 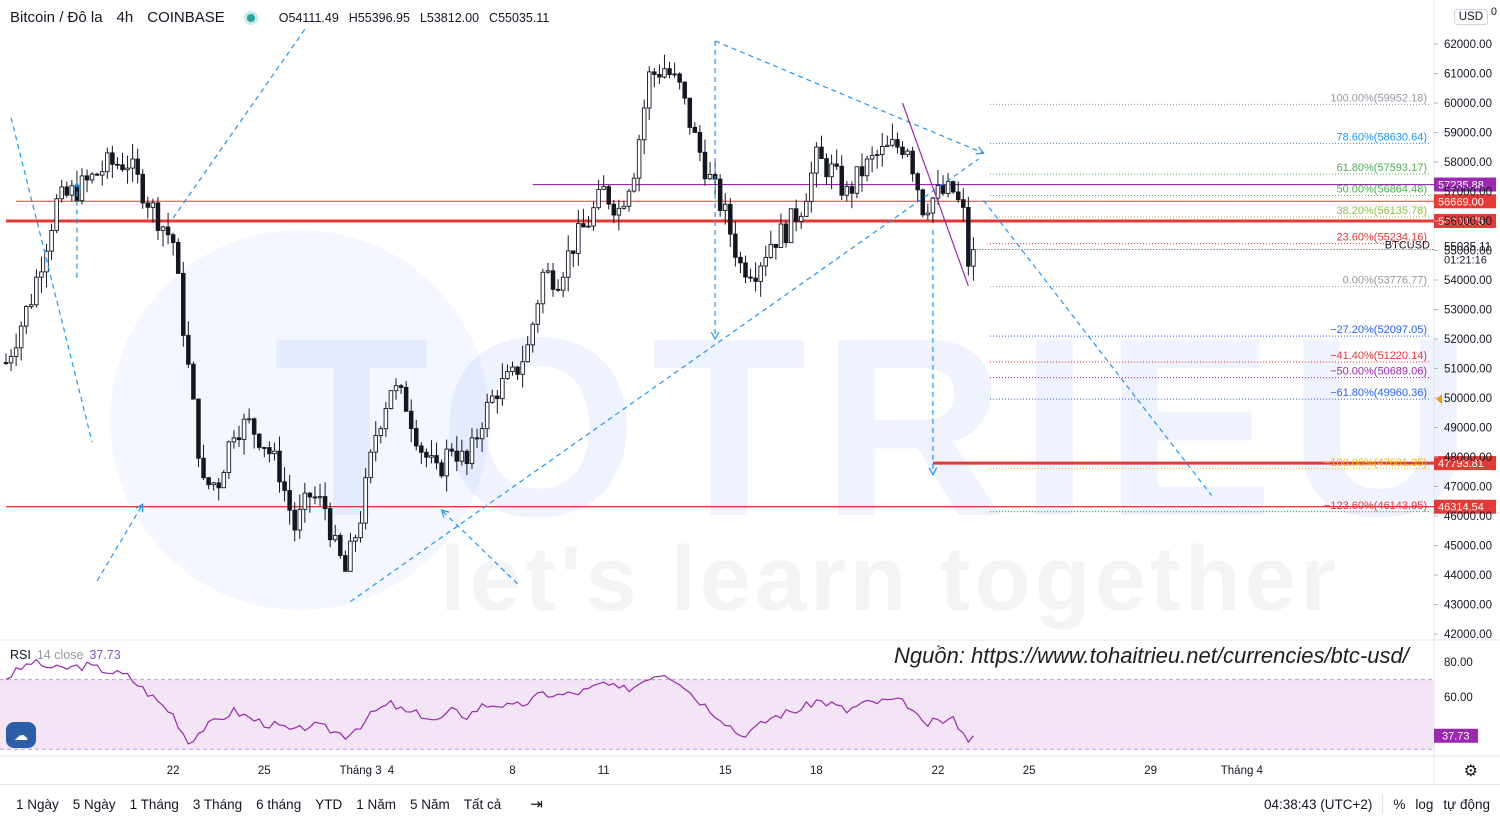 I want to click on currency-selector: USD, so click(x=1470, y=17).